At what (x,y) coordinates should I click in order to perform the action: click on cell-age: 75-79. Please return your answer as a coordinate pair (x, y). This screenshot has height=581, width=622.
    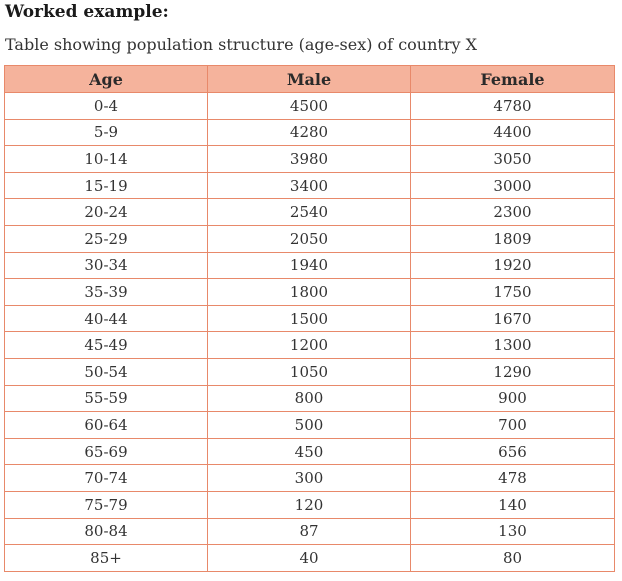
    Looking at the image, I should click on (106, 504).